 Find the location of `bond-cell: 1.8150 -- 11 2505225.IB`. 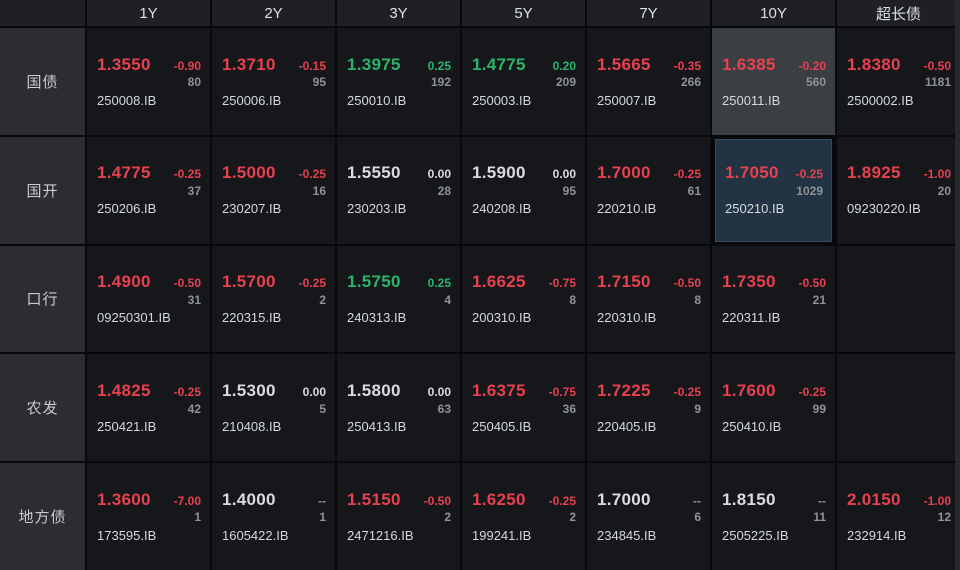

bond-cell: 1.8150 -- 11 2505225.IB is located at coordinates (773, 516).